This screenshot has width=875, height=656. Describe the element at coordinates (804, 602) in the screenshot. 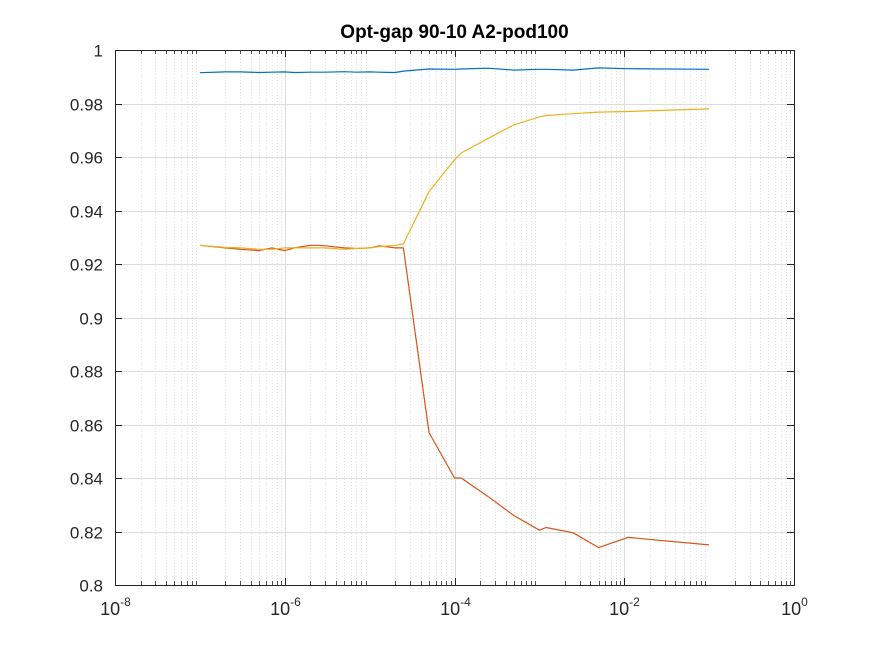

I see `x-tick-label-exponent: 0` at that location.